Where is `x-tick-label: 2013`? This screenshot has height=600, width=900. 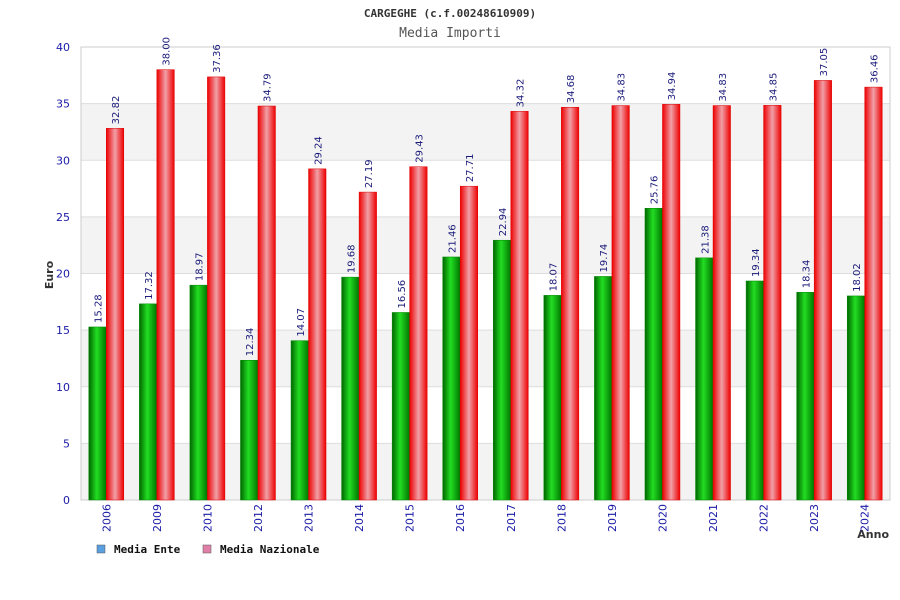
x-tick-label: 2013 is located at coordinates (309, 518).